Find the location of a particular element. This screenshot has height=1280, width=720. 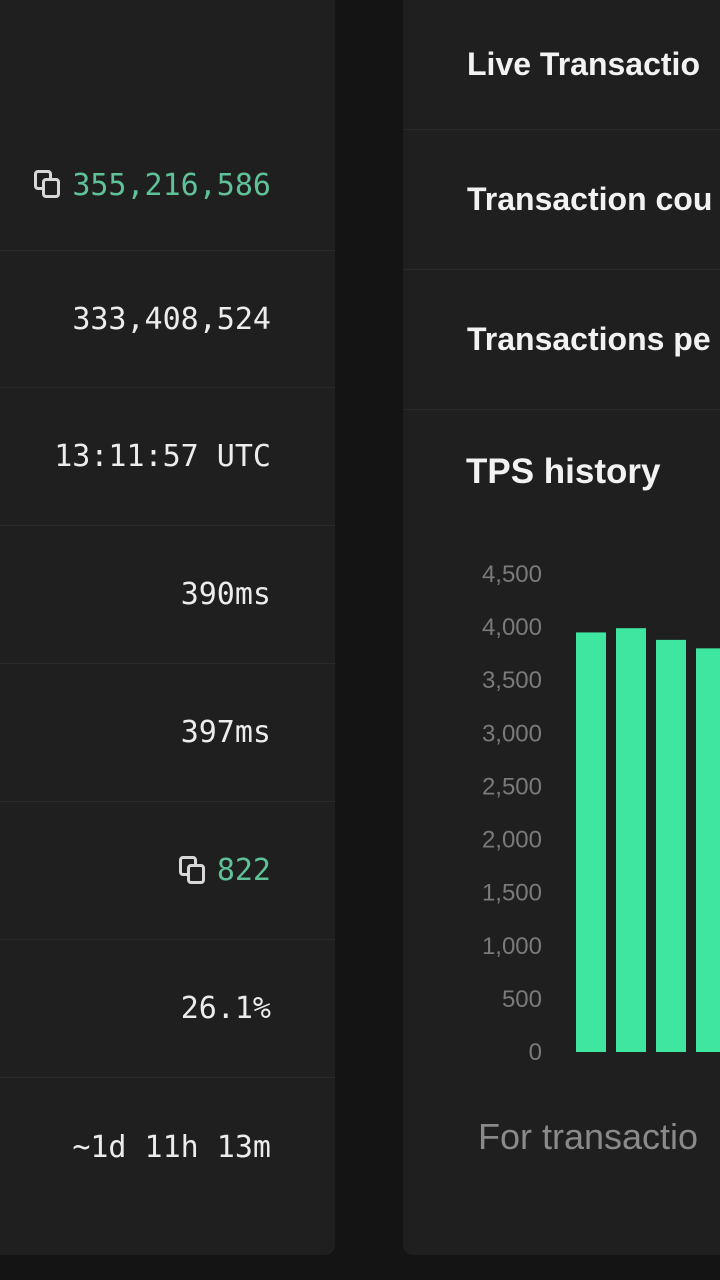

tps-history-title: TPS history is located at coordinates (563, 471).